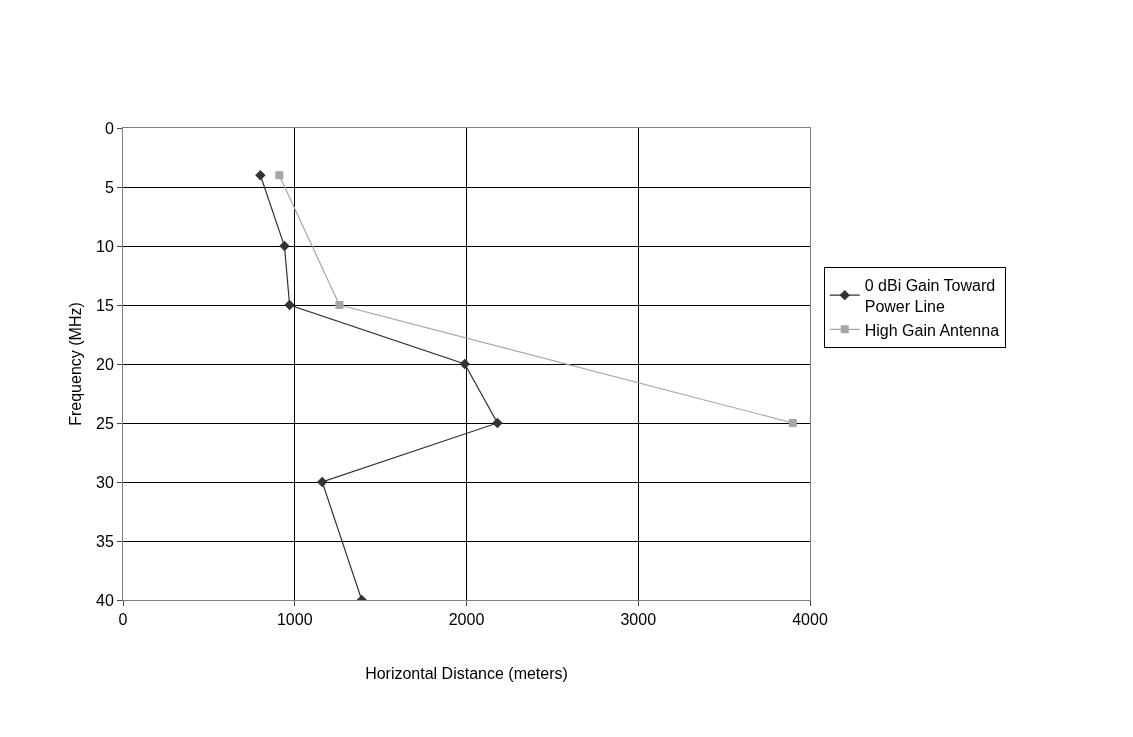 This screenshot has height=737, width=1133. Describe the element at coordinates (930, 296) in the screenshot. I see `legend-label: 0 dBi Gain Toward Power Line` at that location.